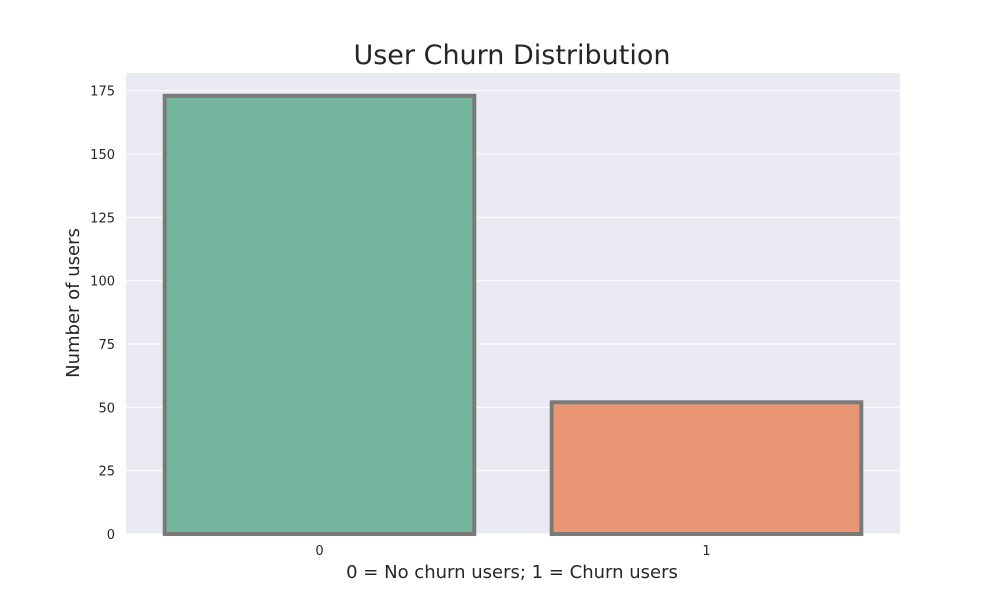 This screenshot has width=1000, height=604. What do you see at coordinates (106, 408) in the screenshot?
I see `y-tick-label: 50` at bounding box center [106, 408].